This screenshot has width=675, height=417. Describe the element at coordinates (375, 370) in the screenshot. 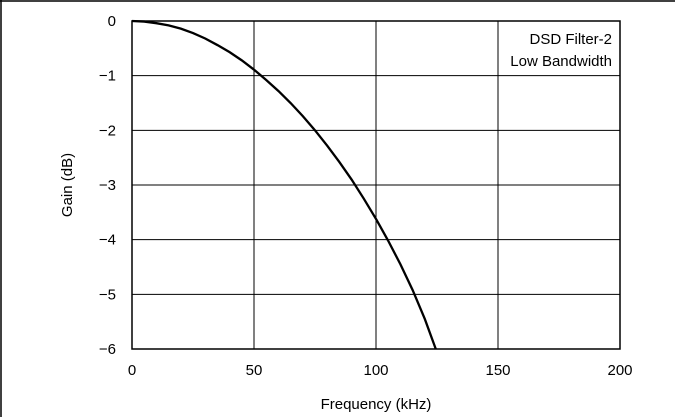

I see `x-tick-label: 100` at that location.